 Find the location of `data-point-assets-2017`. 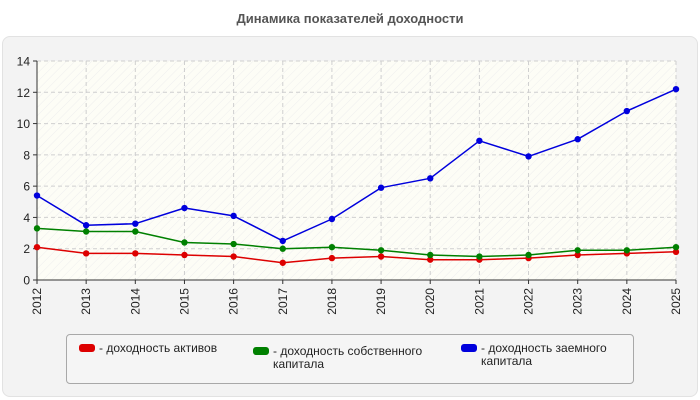

data-point-assets-2017 is located at coordinates (282, 262).